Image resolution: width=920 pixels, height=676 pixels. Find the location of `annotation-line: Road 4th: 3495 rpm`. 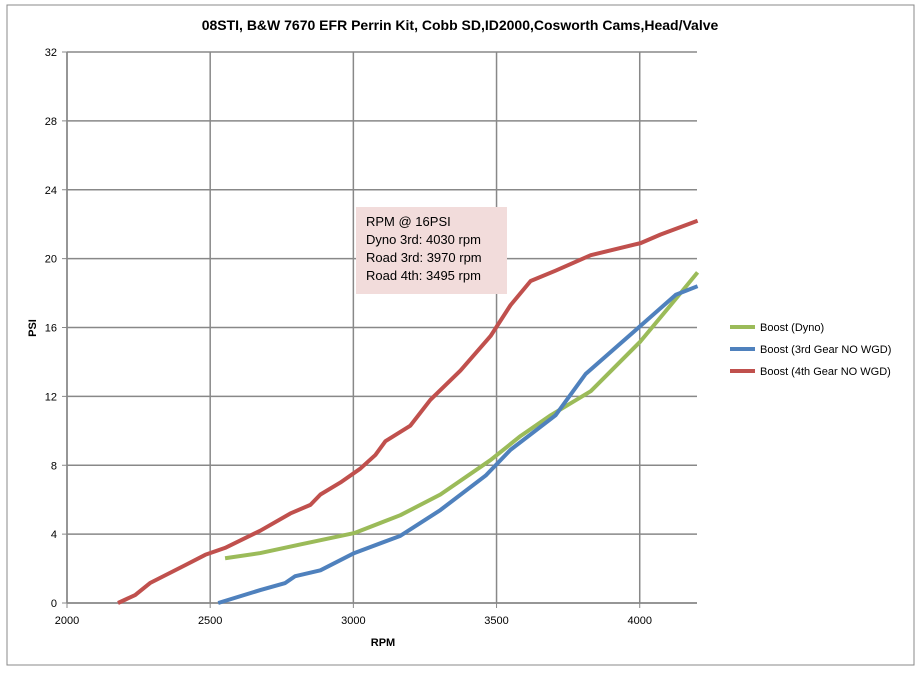

annotation-line: Road 4th: 3495 rpm is located at coordinates (423, 275).